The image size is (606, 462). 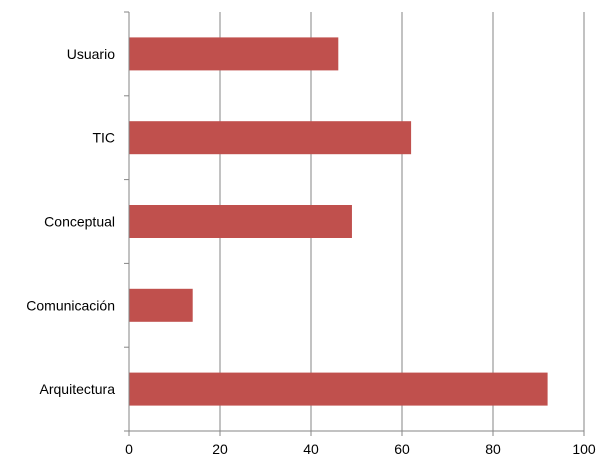 What do you see at coordinates (129, 449) in the screenshot?
I see `x-tick-label: 0` at bounding box center [129, 449].